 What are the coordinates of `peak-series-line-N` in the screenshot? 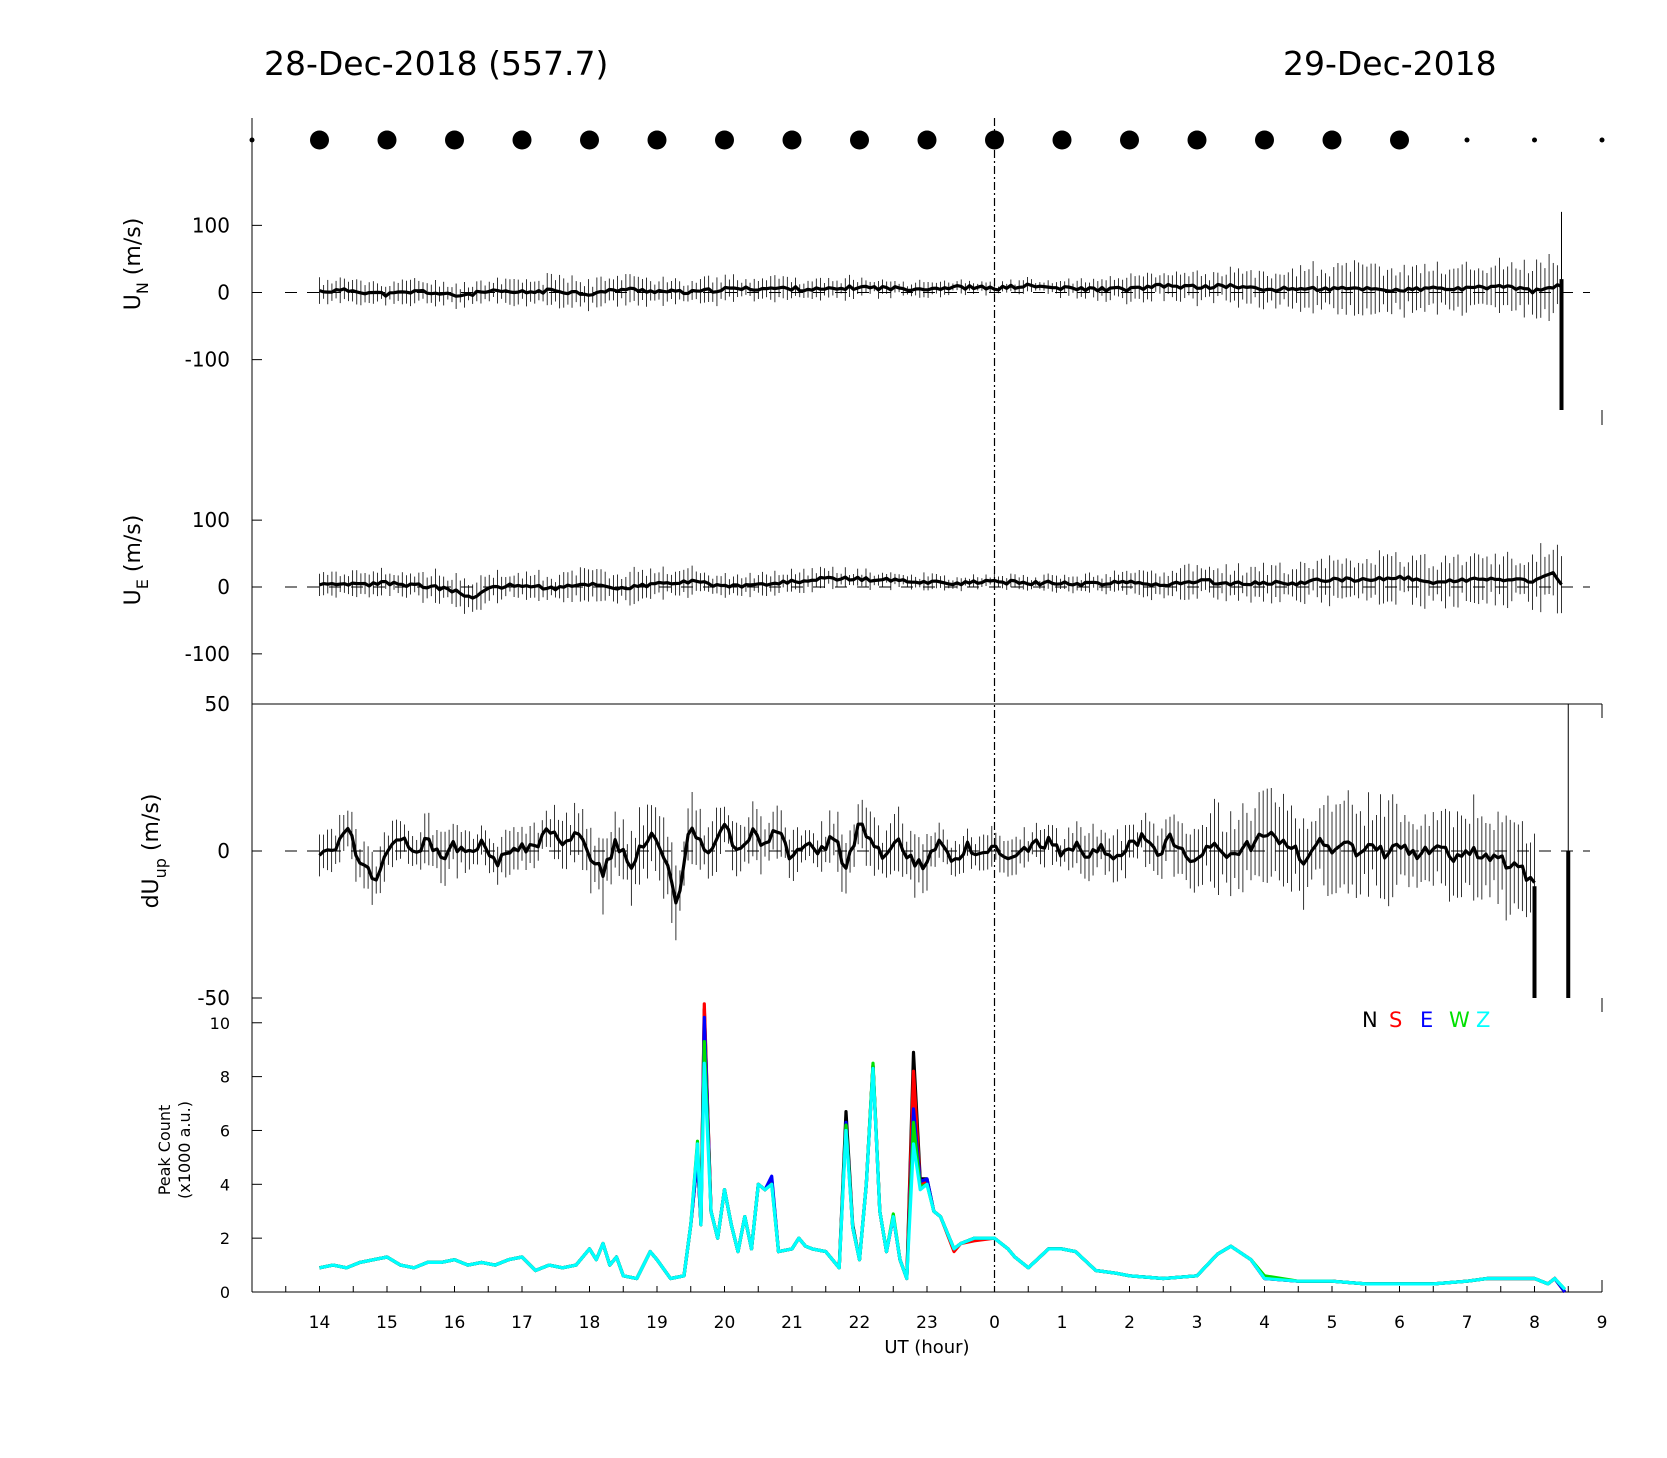 It's located at (943, 1150).